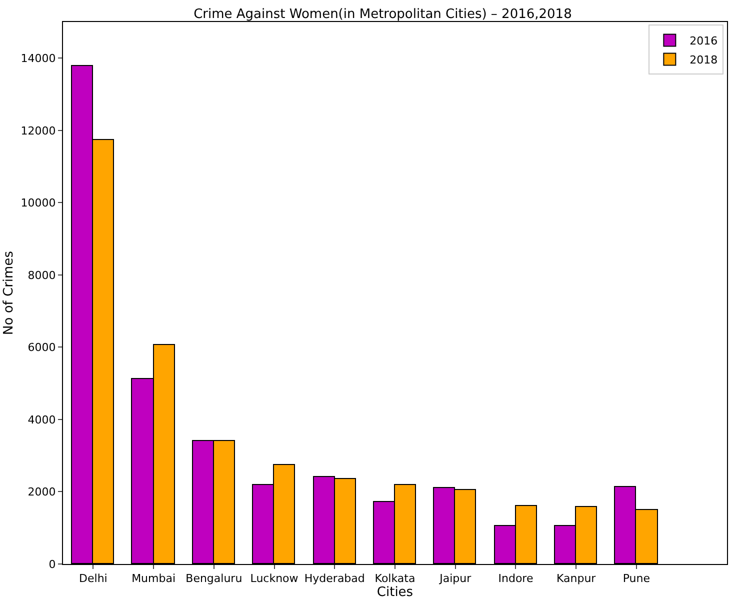  Describe the element at coordinates (38, 58) in the screenshot. I see `y-tick-label: 14000` at that location.